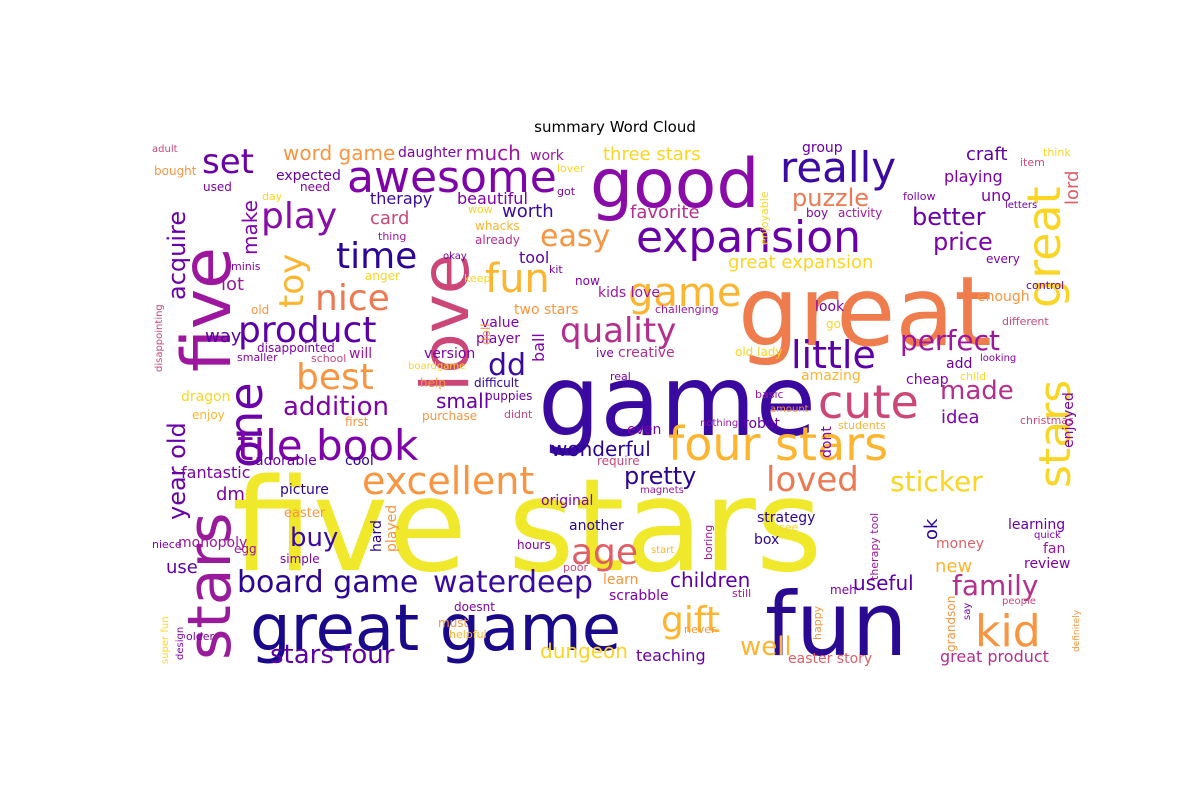 This screenshot has height=800, width=1200. What do you see at coordinates (246, 425) in the screenshot?
I see `word-one: one` at bounding box center [246, 425].